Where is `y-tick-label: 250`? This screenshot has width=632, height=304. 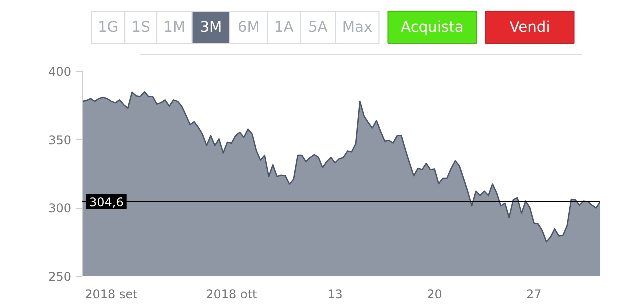 y-tick-label: 250 is located at coordinates (60, 277).